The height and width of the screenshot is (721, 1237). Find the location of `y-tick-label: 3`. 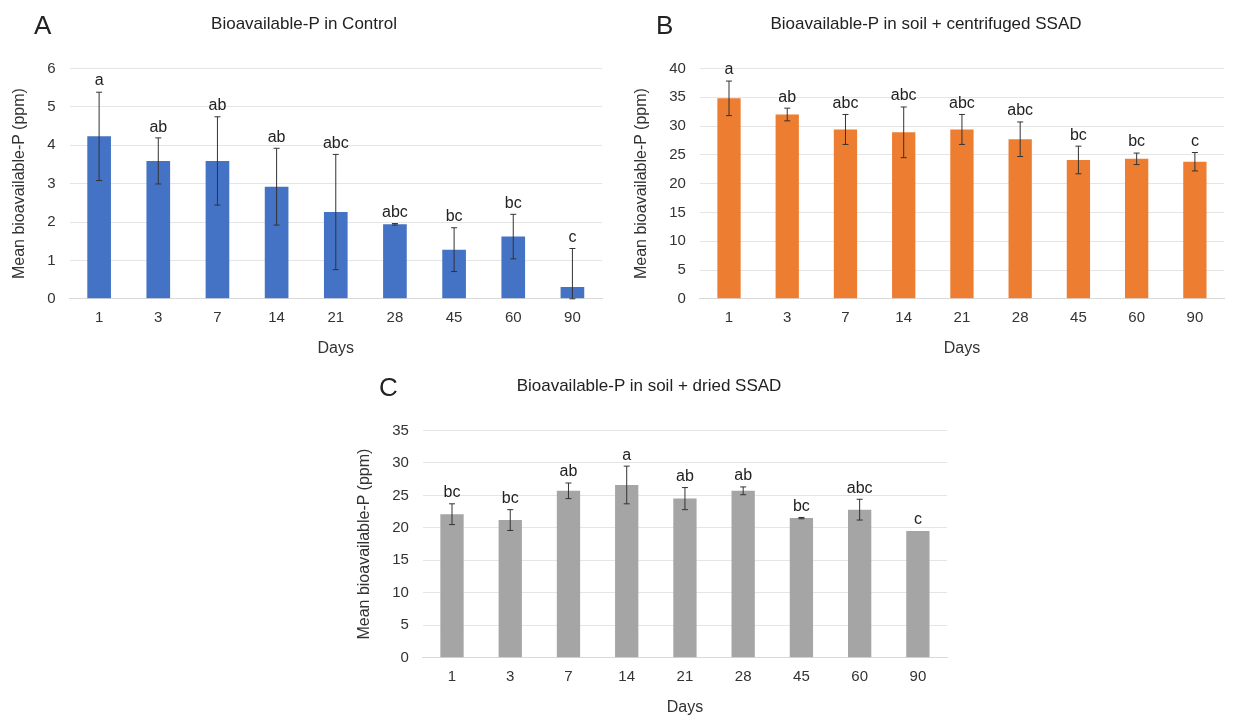

y-tick-label: 3 is located at coordinates (51, 182).